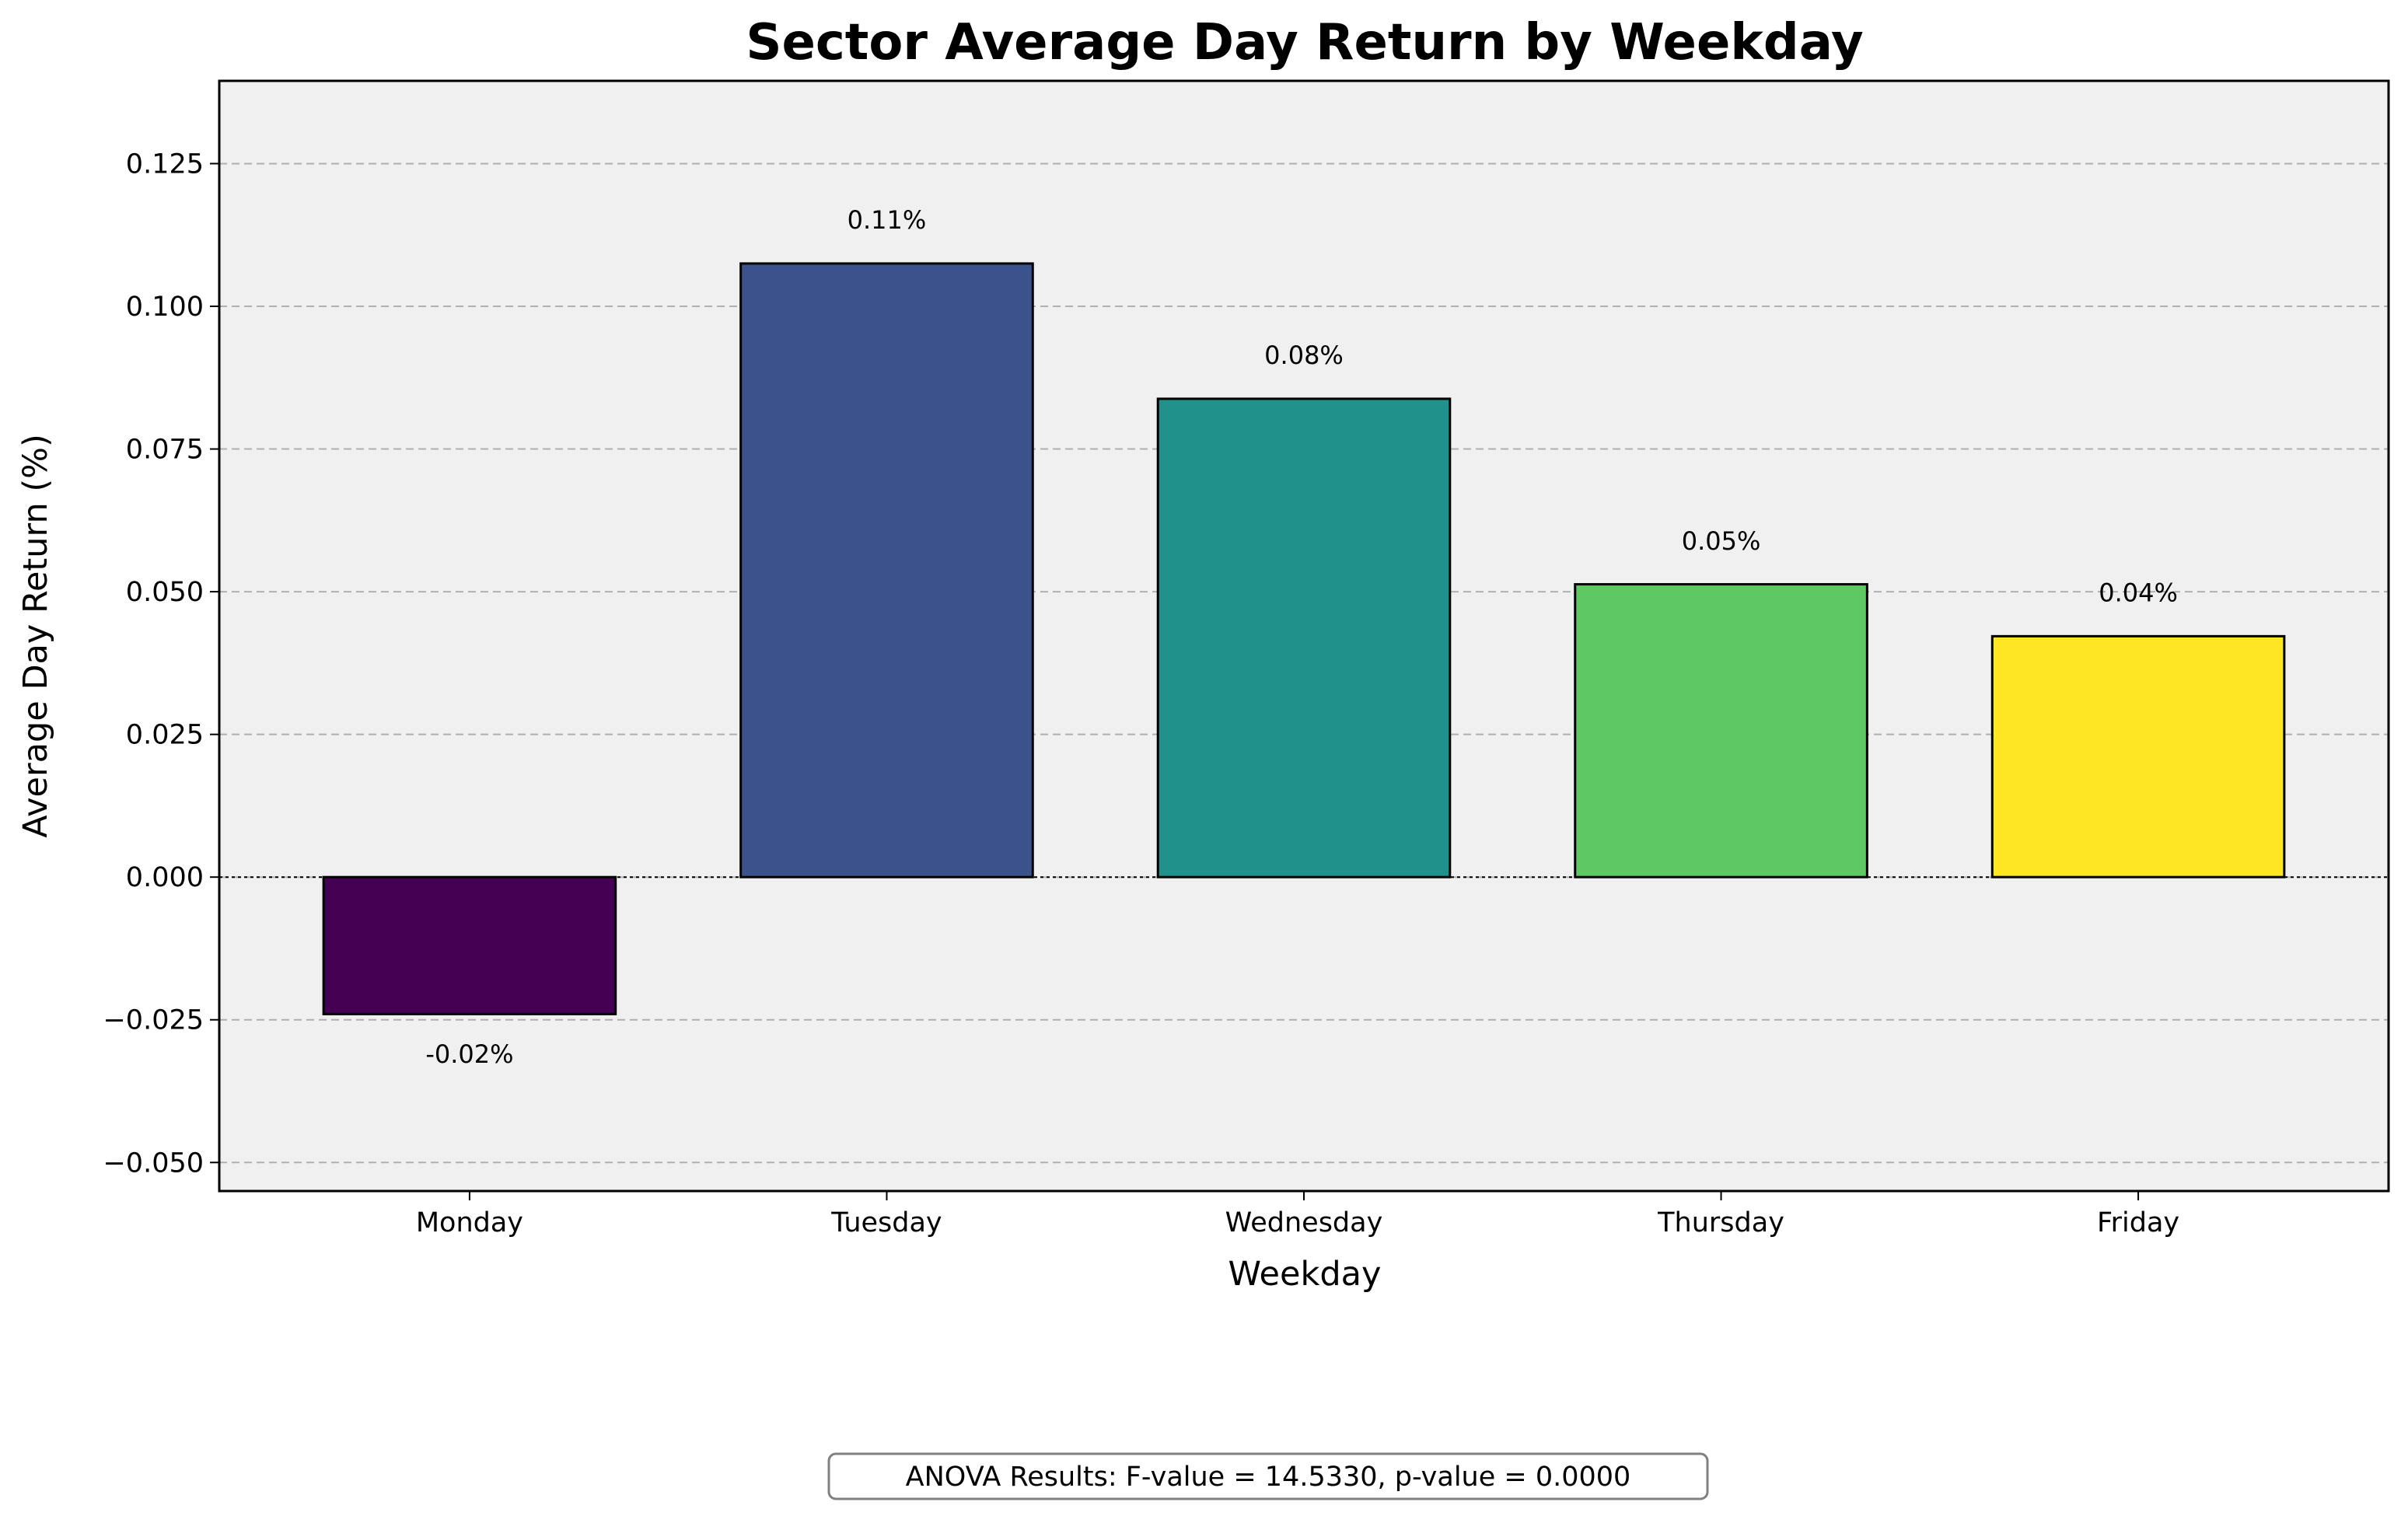  Describe the element at coordinates (1720, 1222) in the screenshot. I see `x-tick-label: Thursday` at that location.